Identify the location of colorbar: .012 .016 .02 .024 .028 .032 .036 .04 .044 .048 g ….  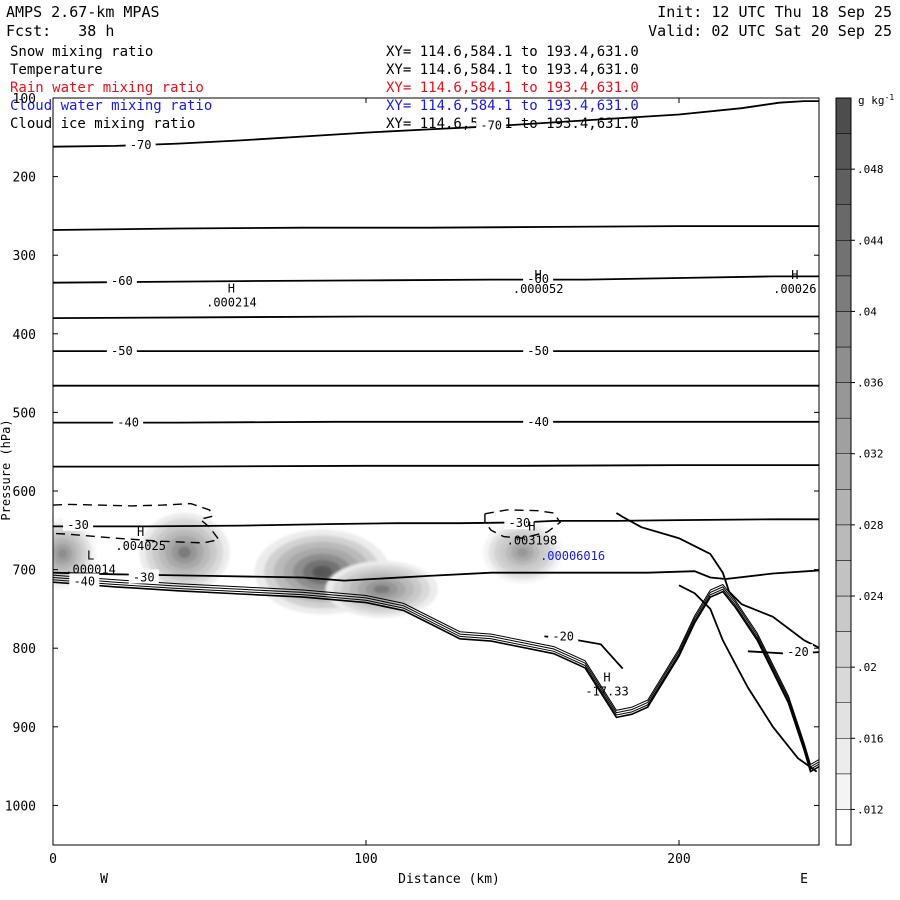
(864, 469).